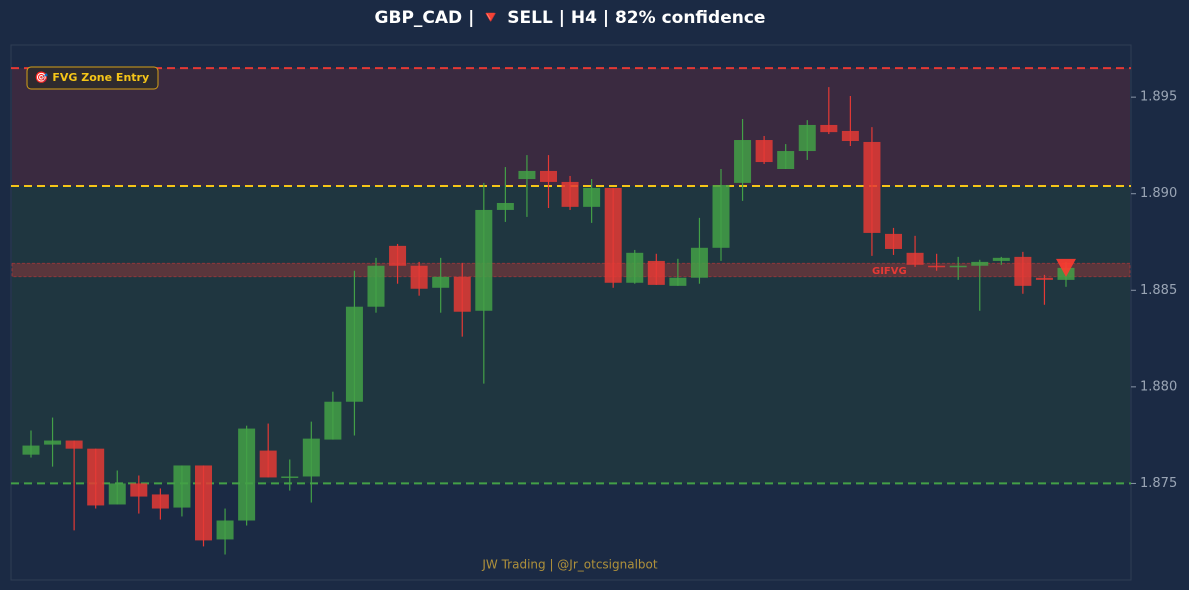  What do you see at coordinates (889, 271) in the screenshot?
I see `fvg-label: GIFVG` at bounding box center [889, 271].